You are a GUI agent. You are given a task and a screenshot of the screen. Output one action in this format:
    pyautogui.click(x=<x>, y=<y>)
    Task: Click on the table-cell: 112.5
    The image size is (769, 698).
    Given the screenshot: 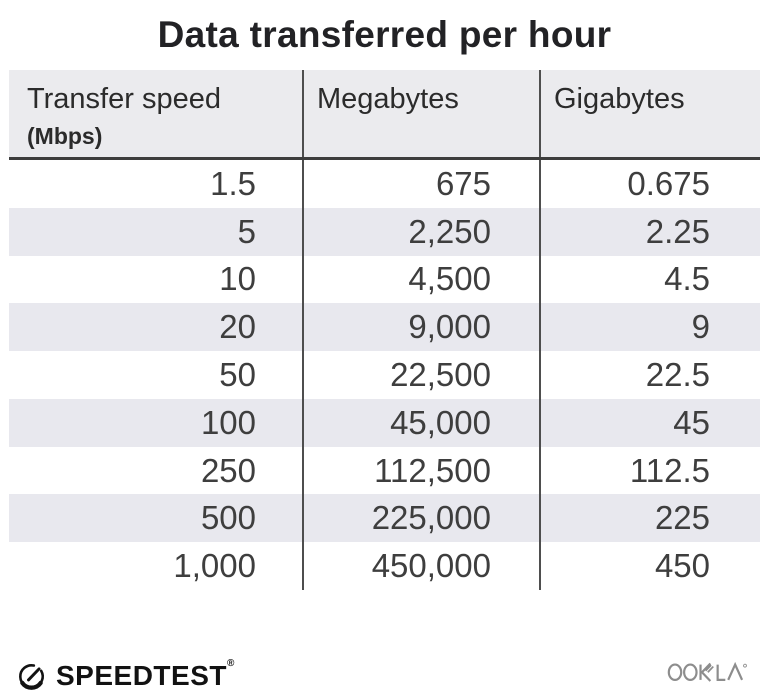 What is the action you would take?
    pyautogui.click(x=649, y=470)
    